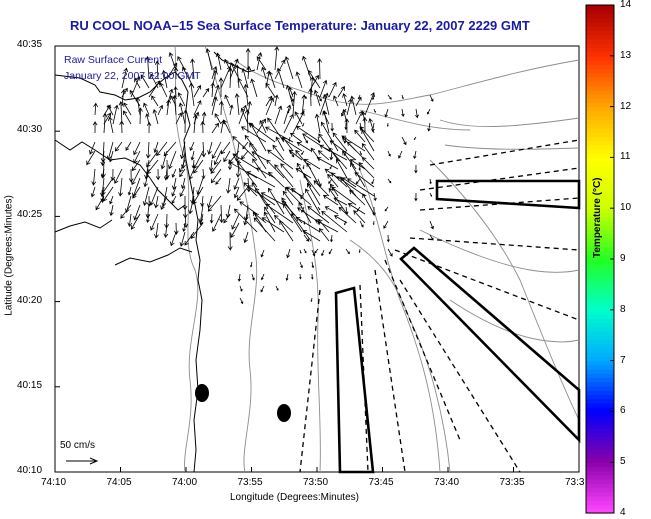 This screenshot has width=651, height=519. Describe the element at coordinates (381, 482) in the screenshot. I see `x-tick-label: 73:45` at that location.